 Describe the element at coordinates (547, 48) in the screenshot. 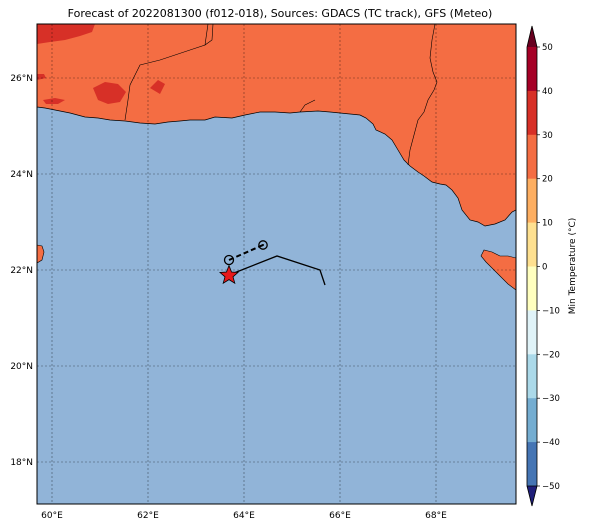

I see `colorbar-tick-label: 50` at that location.